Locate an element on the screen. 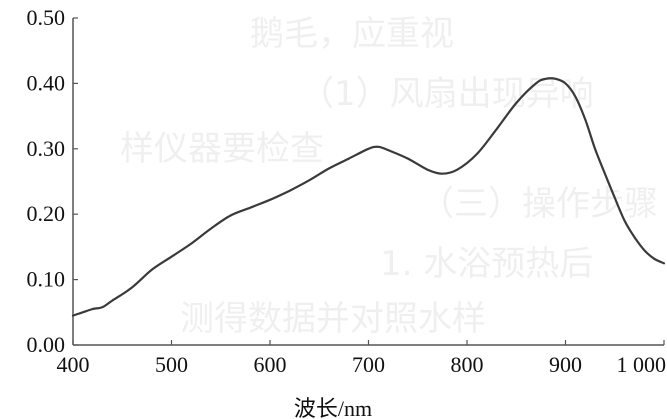 This screenshot has height=419, width=667. svg-text: 测得数据并对照水样 is located at coordinates (333, 319).